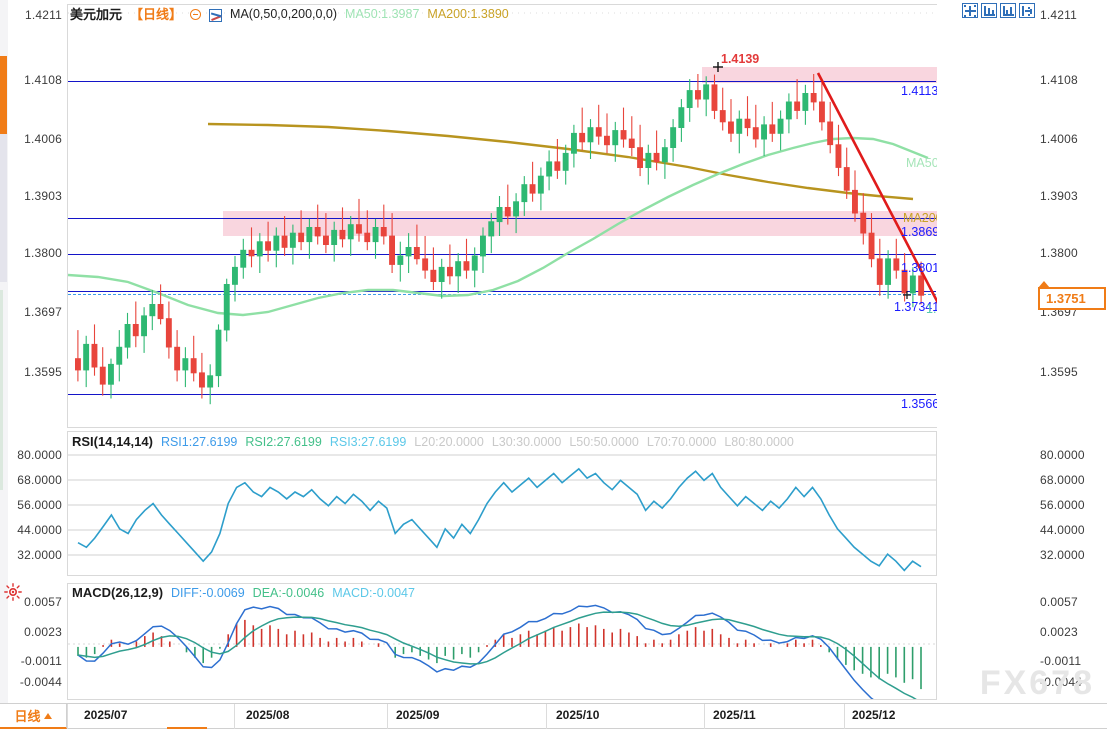 This screenshot has height=729, width=1107. What do you see at coordinates (43, 139) in the screenshot?
I see `price-axis-left-tick: 1.4006` at bounding box center [43, 139].